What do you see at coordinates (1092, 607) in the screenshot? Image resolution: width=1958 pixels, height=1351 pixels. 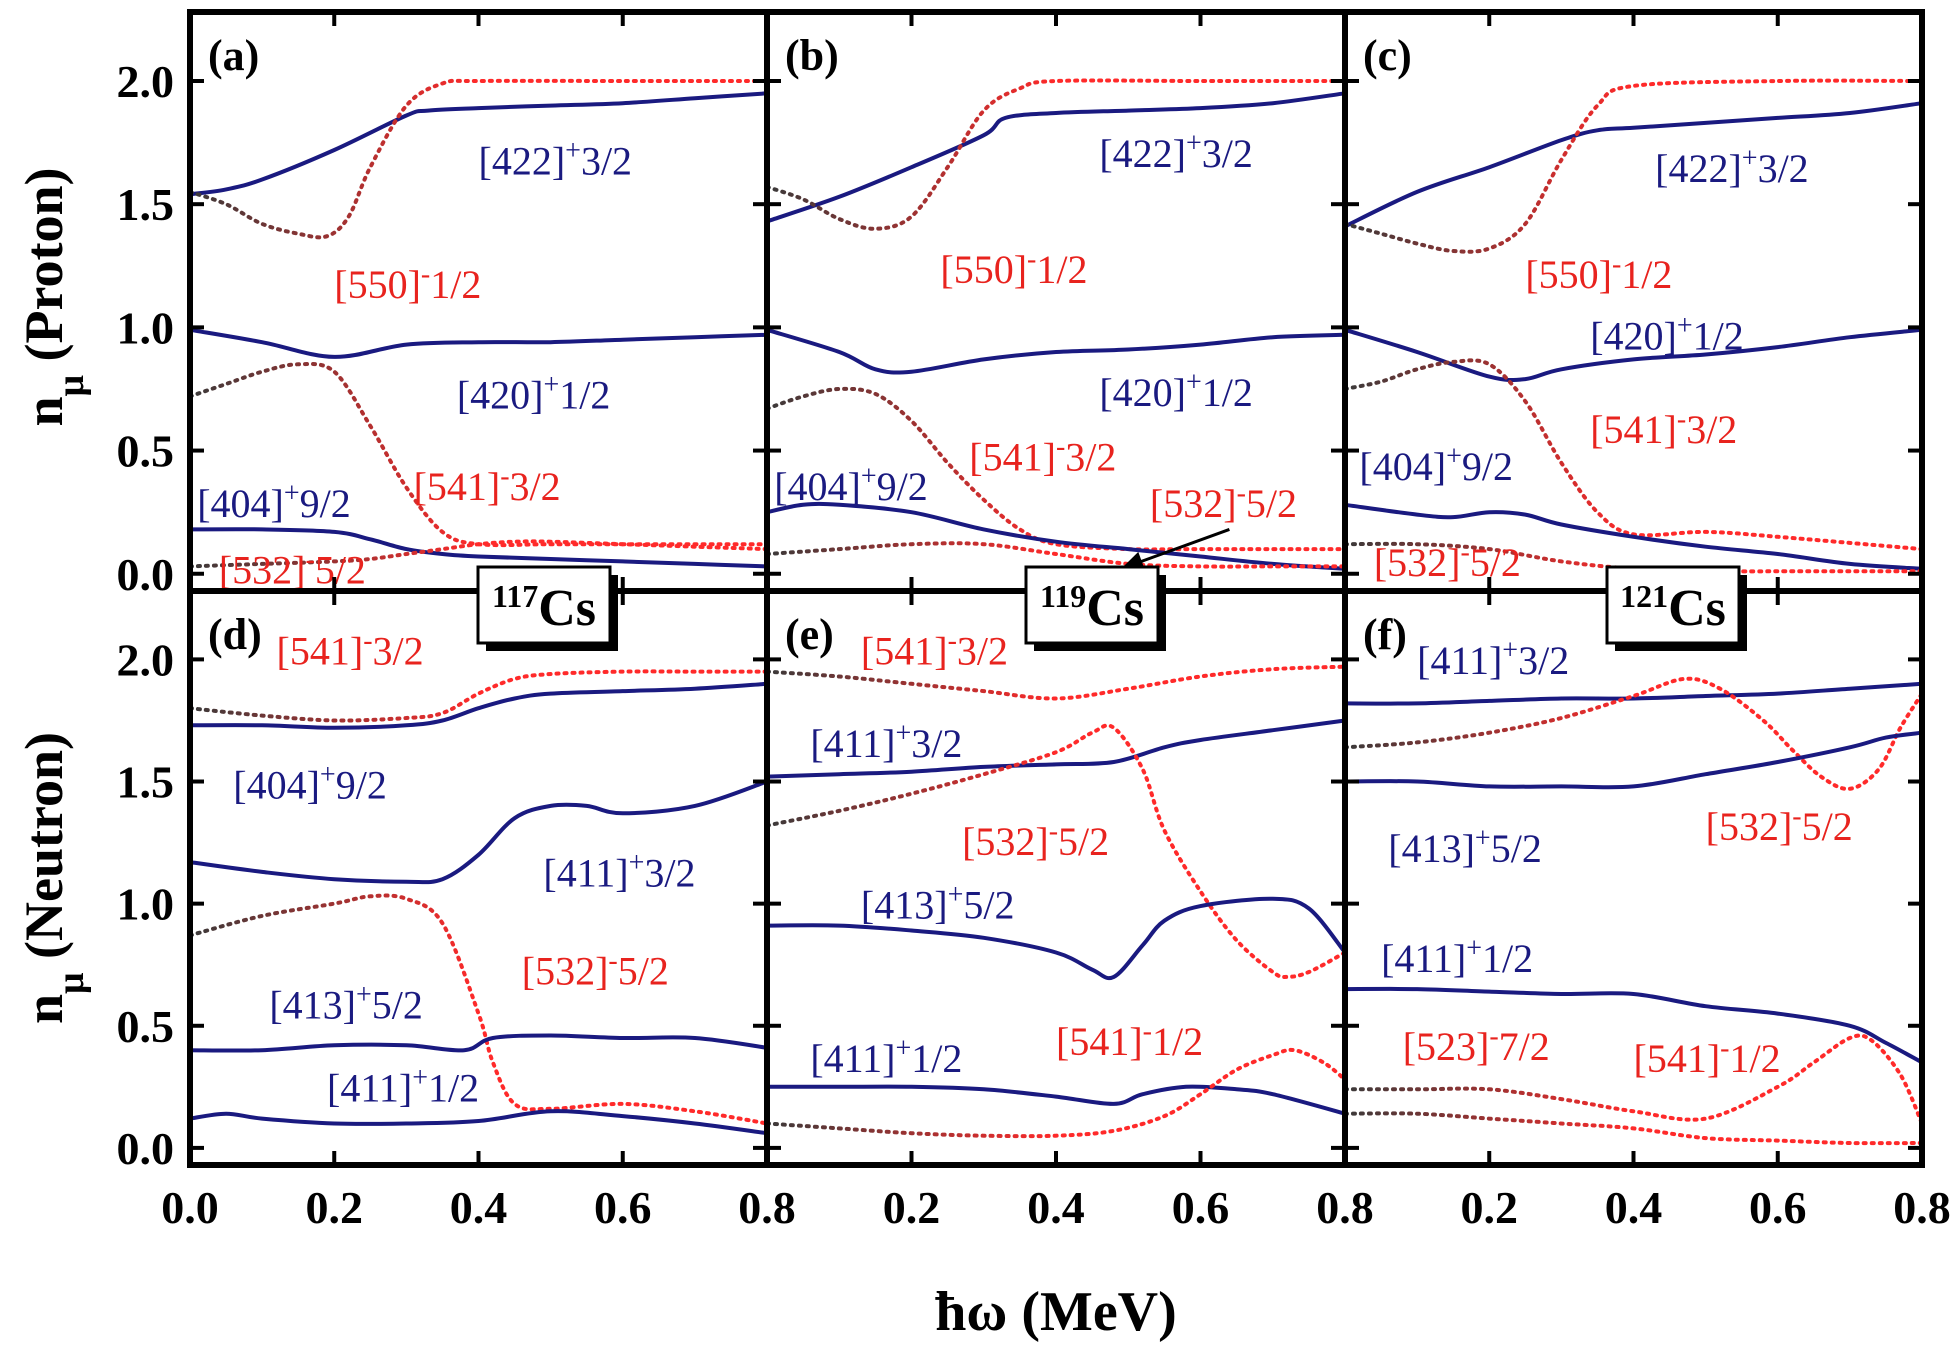 I see `nucleus-label: 119Cs` at bounding box center [1092, 607].